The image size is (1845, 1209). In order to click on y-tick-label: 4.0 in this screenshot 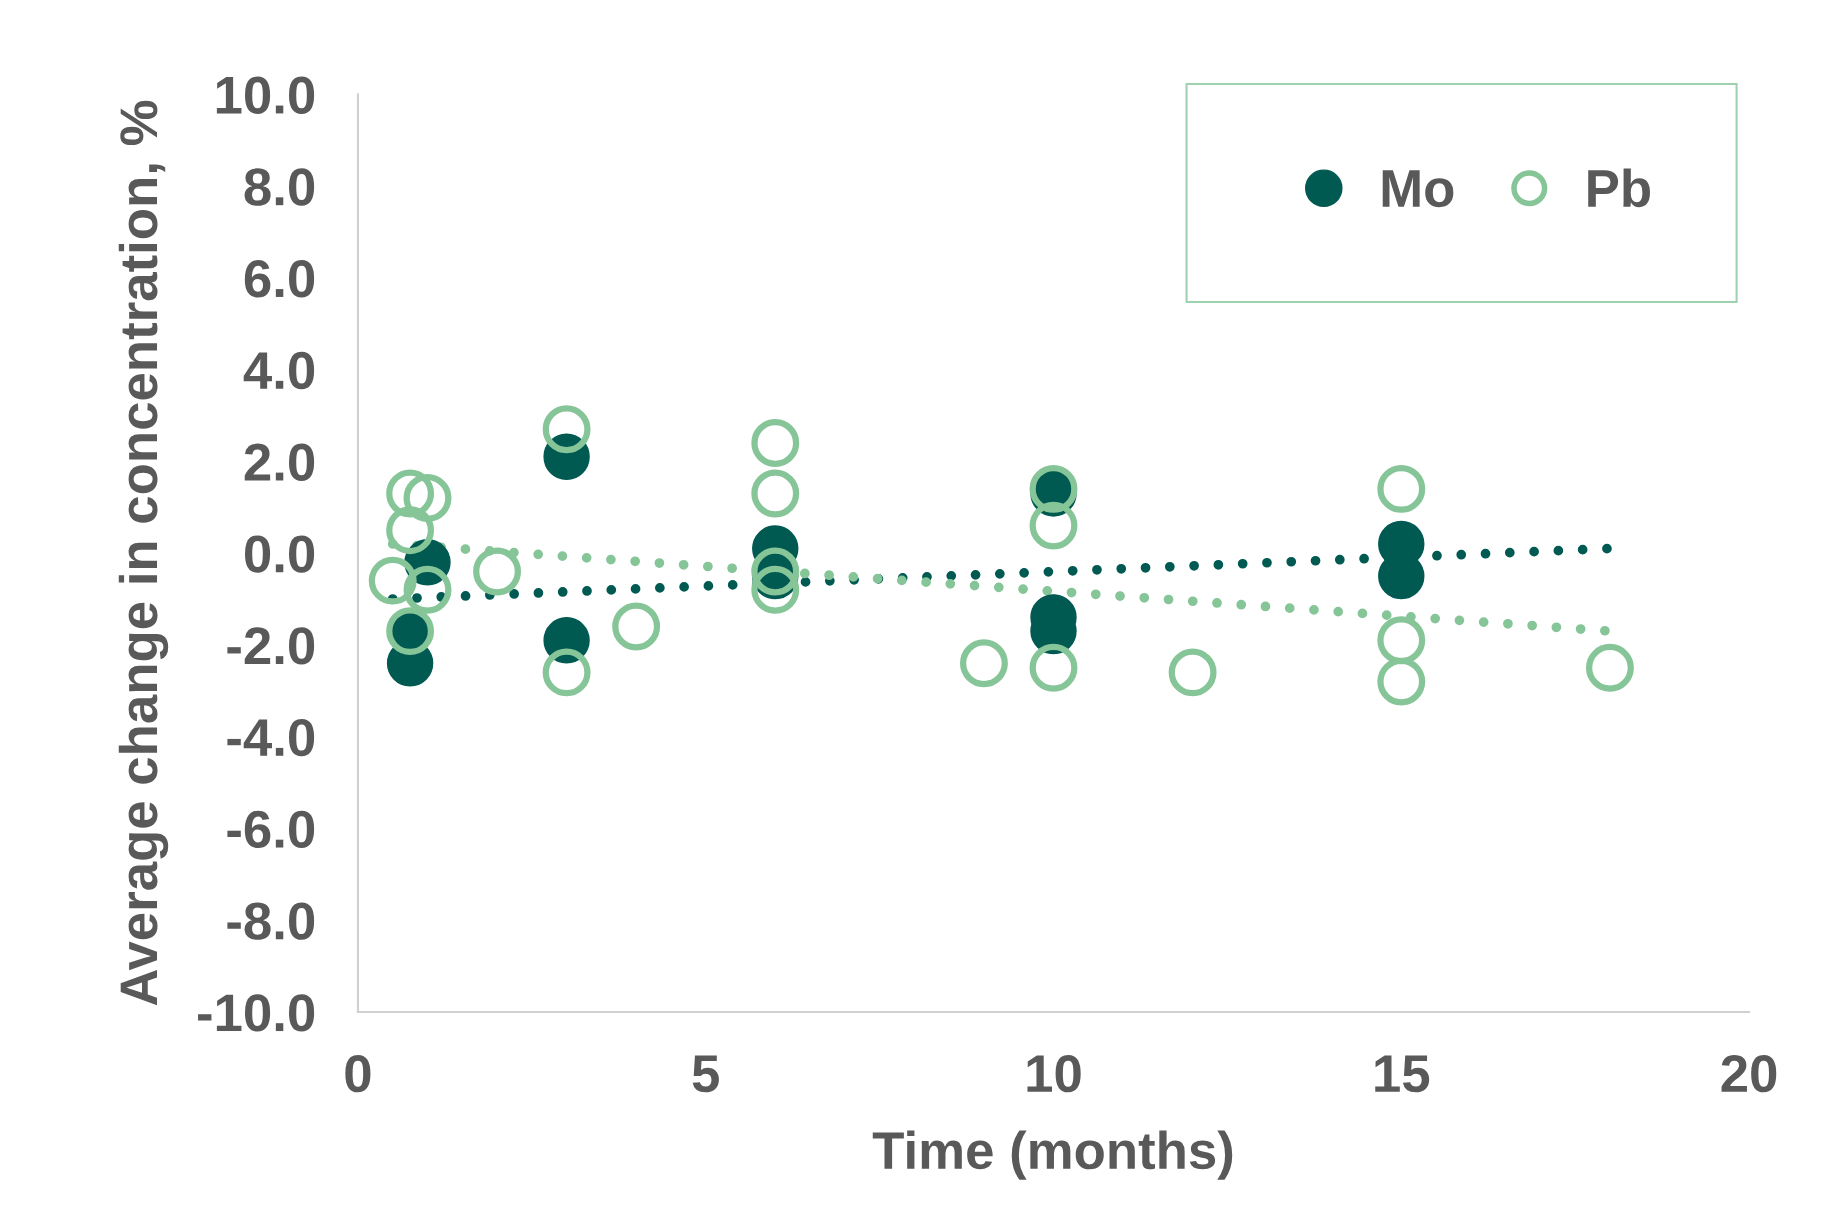, I will do `click(279, 370)`.